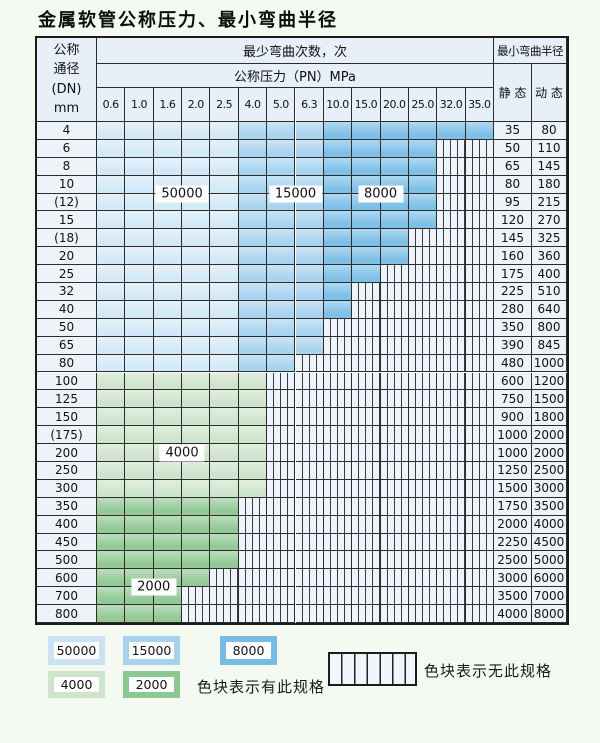  Describe the element at coordinates (139, 105) in the screenshot. I see `pressure-col-header: 1.0` at that location.